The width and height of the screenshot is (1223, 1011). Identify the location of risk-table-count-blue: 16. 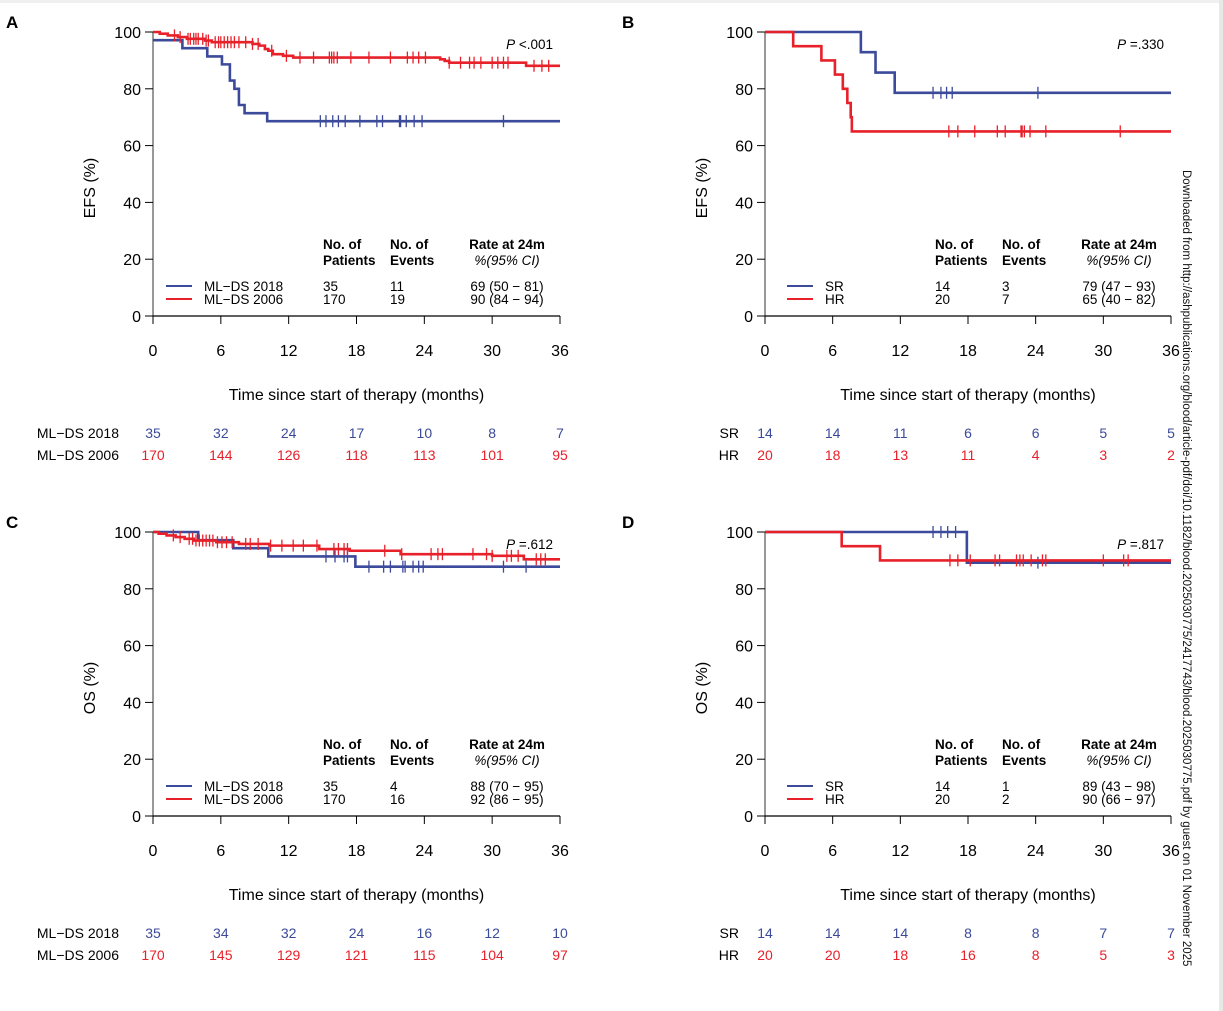
(425, 933).